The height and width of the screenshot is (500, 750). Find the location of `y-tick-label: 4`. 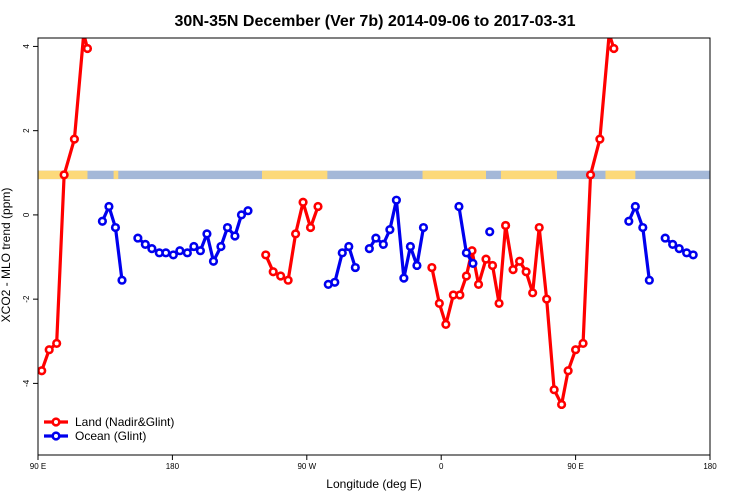

y-tick-label: 4 is located at coordinates (26, 46).